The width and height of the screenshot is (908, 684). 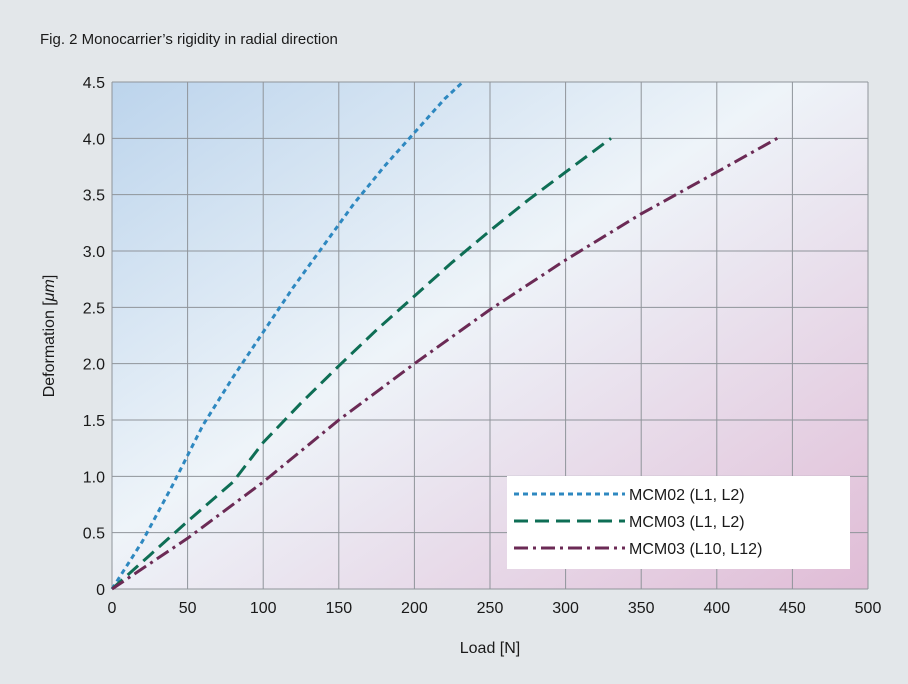 What do you see at coordinates (565, 608) in the screenshot?
I see `x-tick-label: 300` at bounding box center [565, 608].